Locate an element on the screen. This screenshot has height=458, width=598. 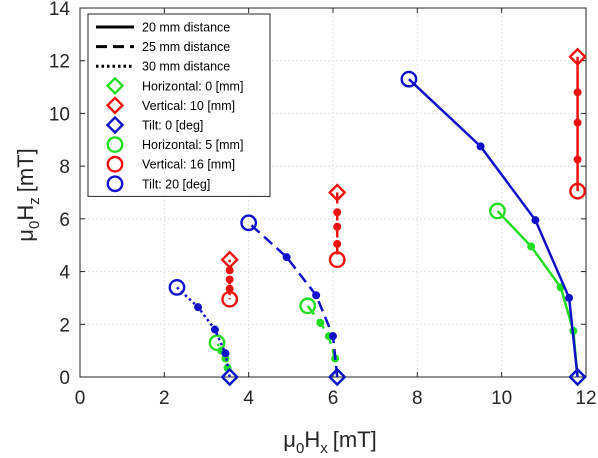
x-tick-label-2: 4 is located at coordinates (248, 398).